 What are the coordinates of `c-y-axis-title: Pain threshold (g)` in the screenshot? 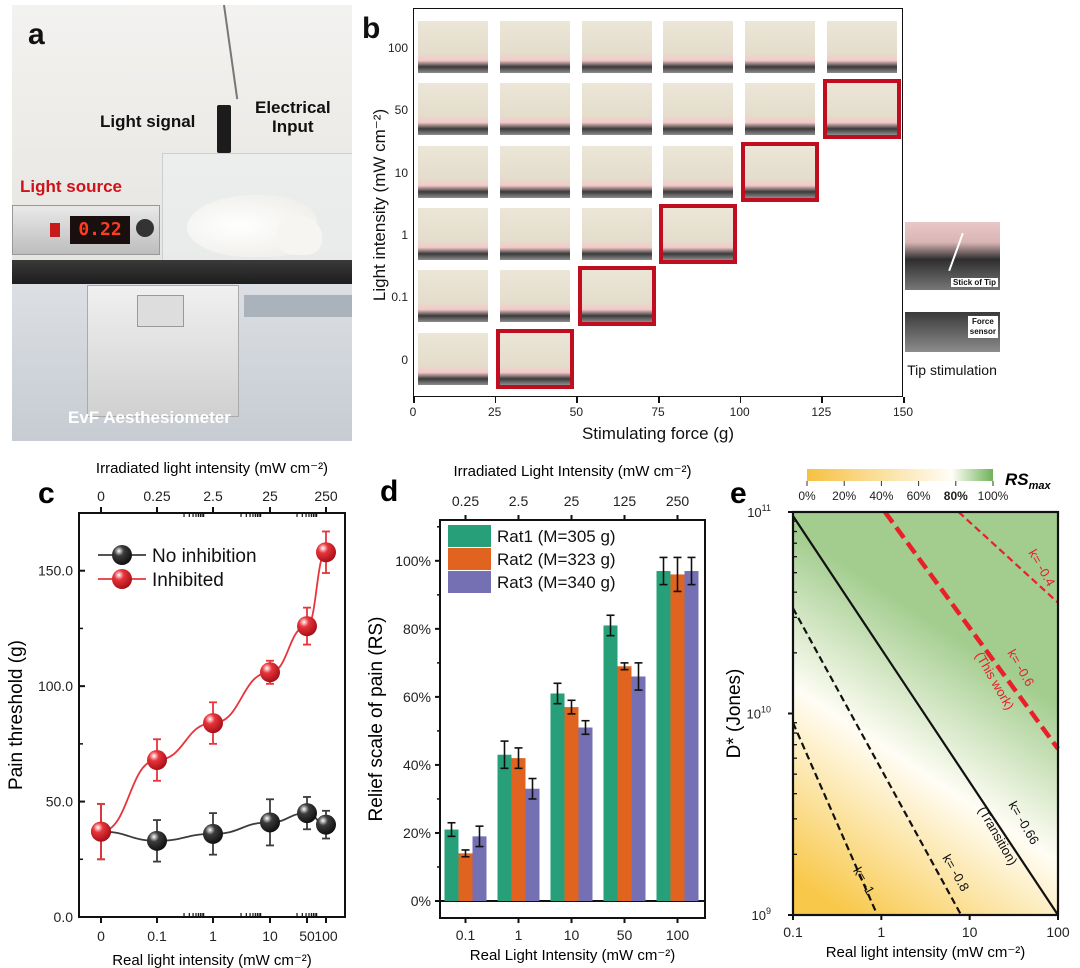 It's located at (16, 715).